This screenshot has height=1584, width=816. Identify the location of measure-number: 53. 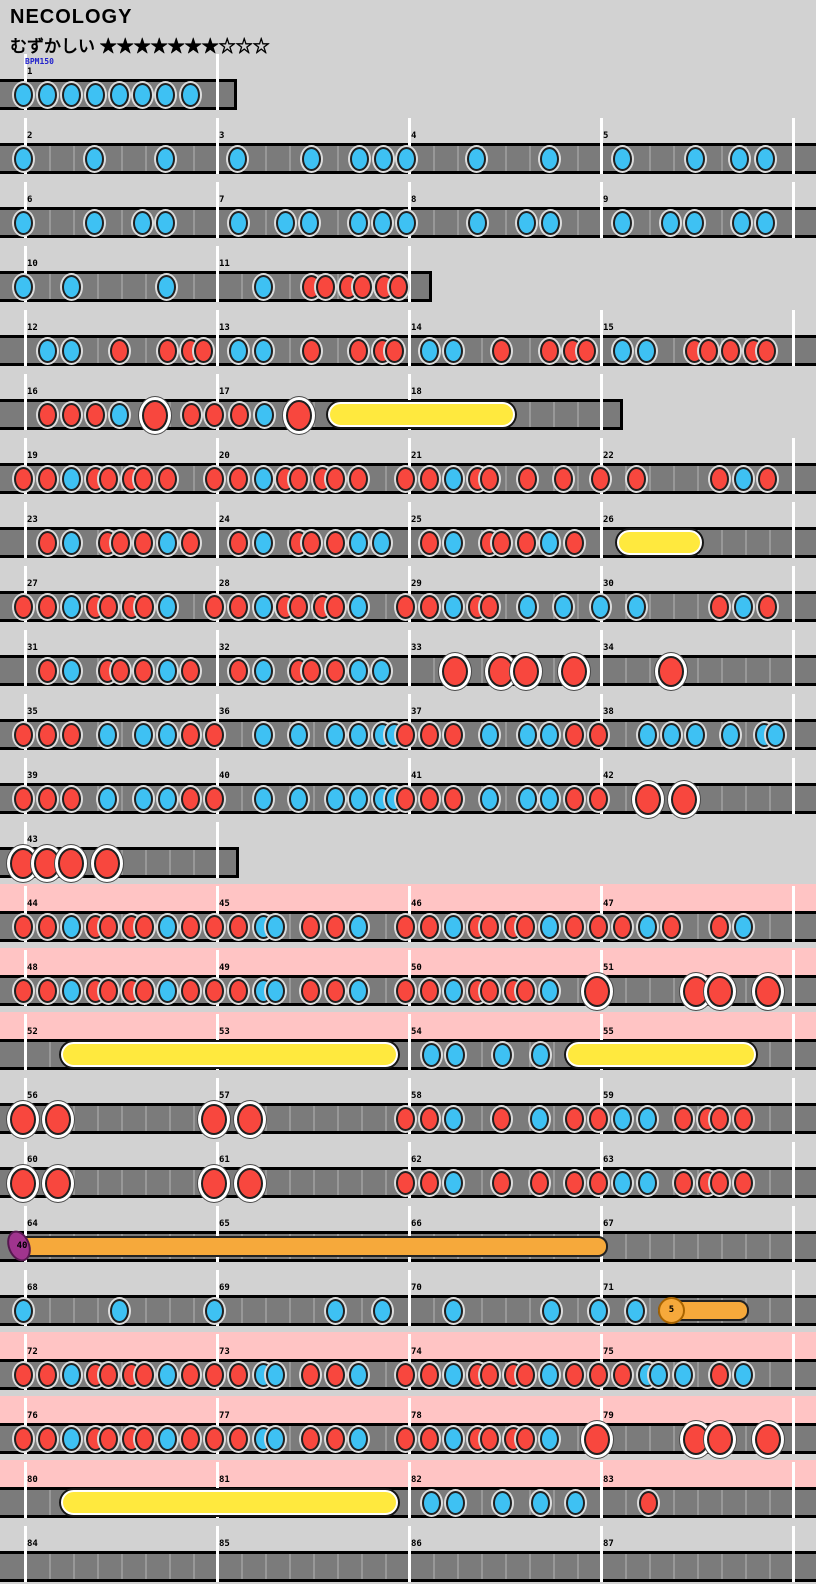
(224, 1032).